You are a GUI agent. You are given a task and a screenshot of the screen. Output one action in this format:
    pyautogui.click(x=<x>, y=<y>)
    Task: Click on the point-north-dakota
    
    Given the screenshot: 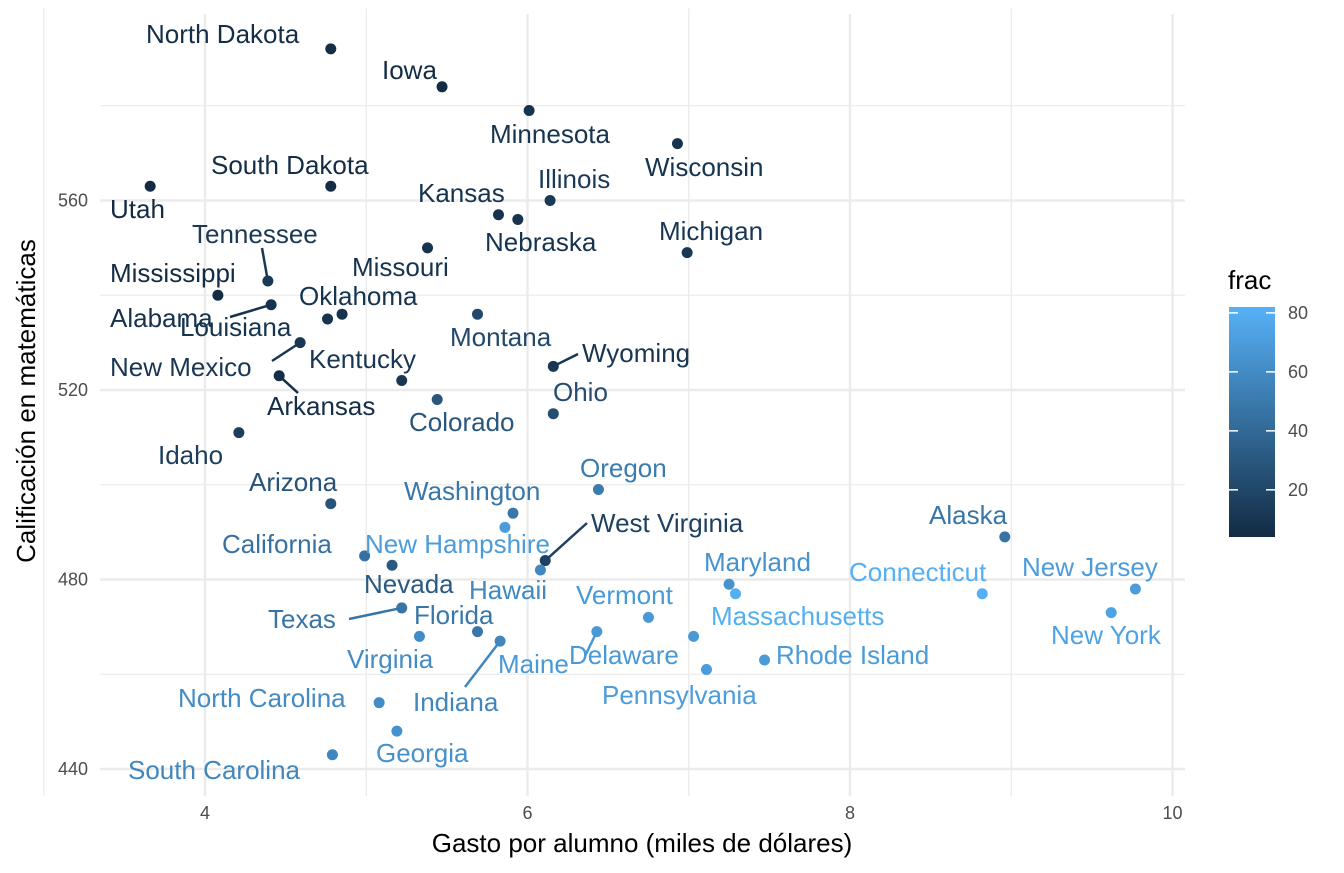 What is the action you would take?
    pyautogui.click(x=331, y=49)
    